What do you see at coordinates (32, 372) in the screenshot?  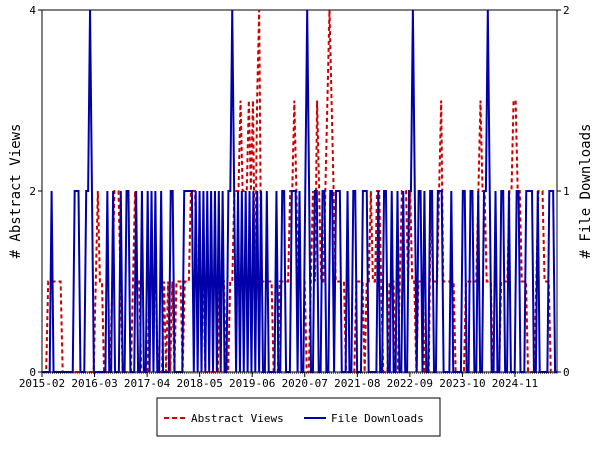 I see `left-tick-label: 0` at bounding box center [32, 372].